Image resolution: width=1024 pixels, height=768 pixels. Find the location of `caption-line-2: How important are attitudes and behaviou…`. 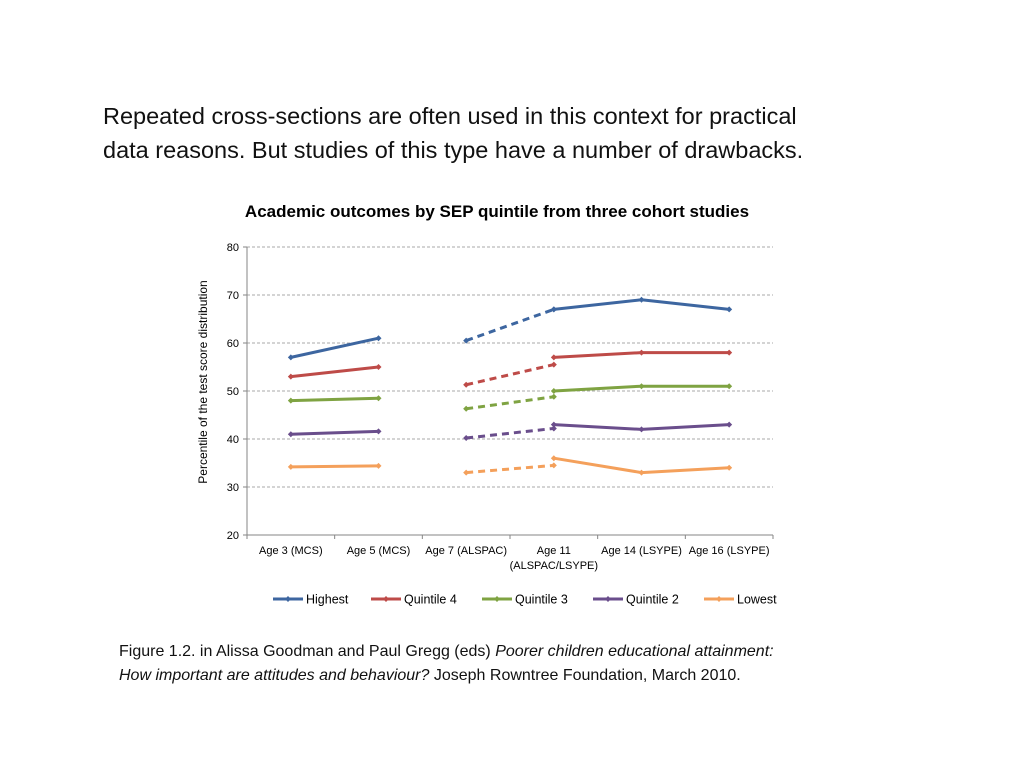

caption-line-2: How important are attitudes and behaviou… is located at coordinates (529, 676).